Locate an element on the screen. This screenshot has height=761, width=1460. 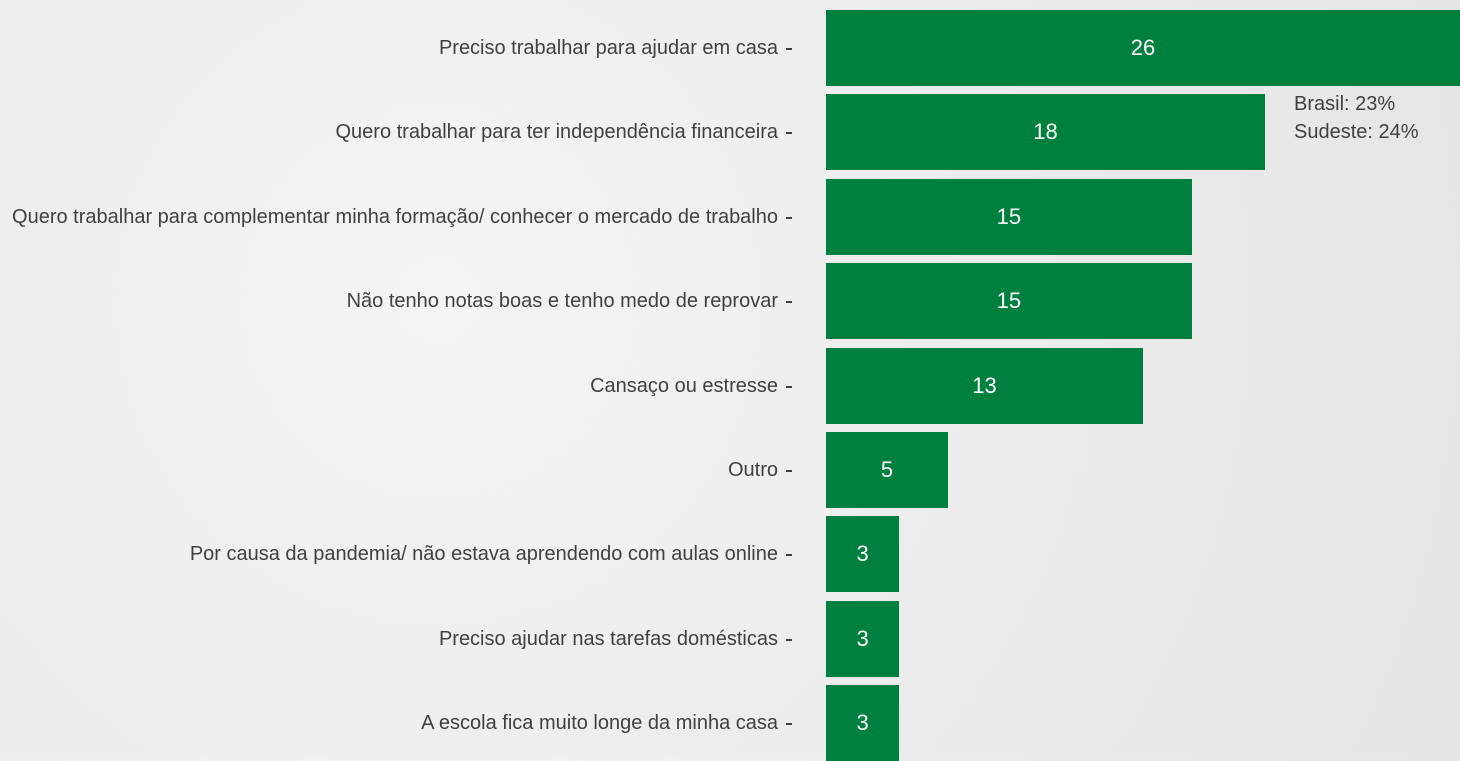
annotation: Sudeste: 24% is located at coordinates (1356, 132).